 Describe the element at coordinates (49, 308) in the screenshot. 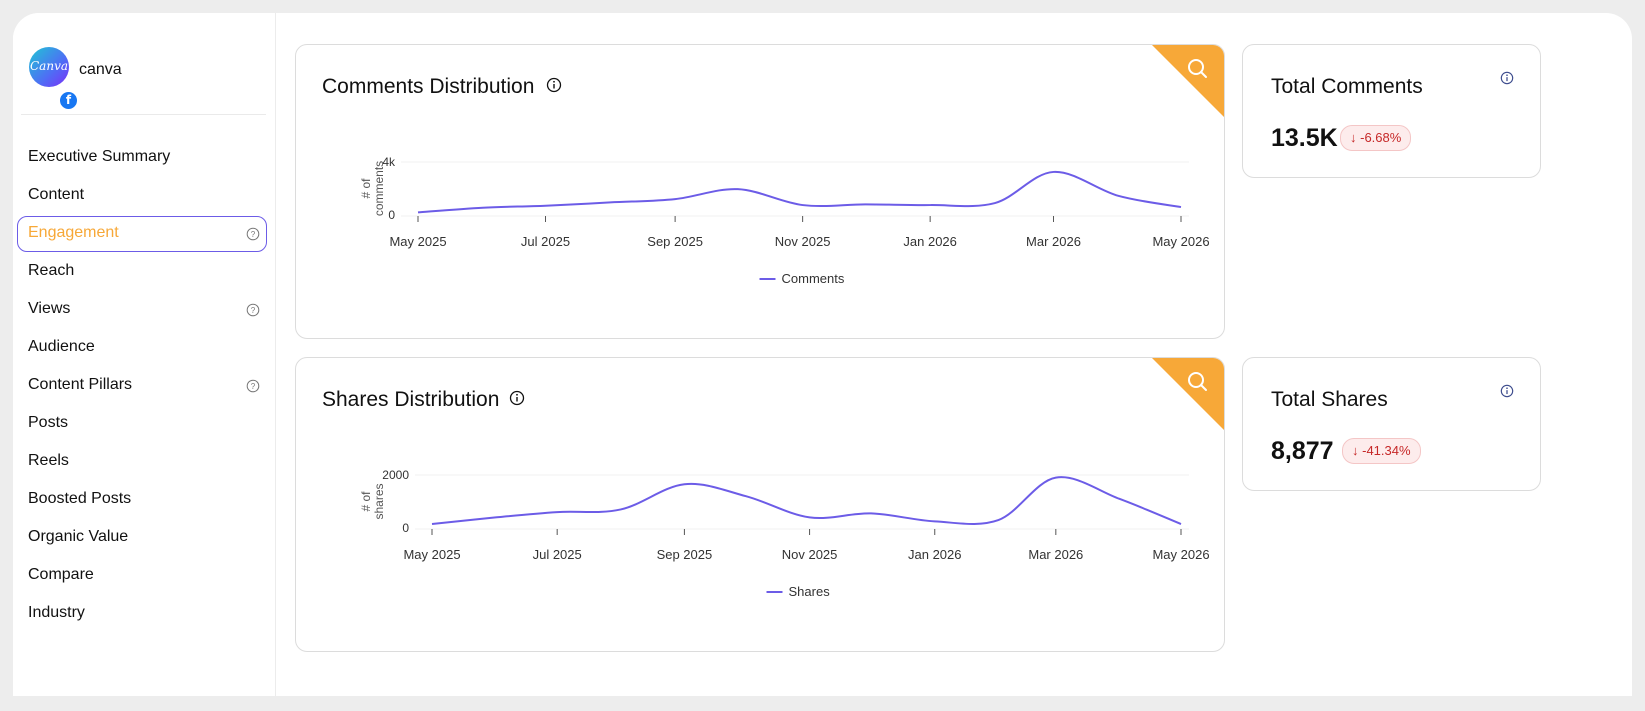

I see `sidebar-item-label: Views` at that location.